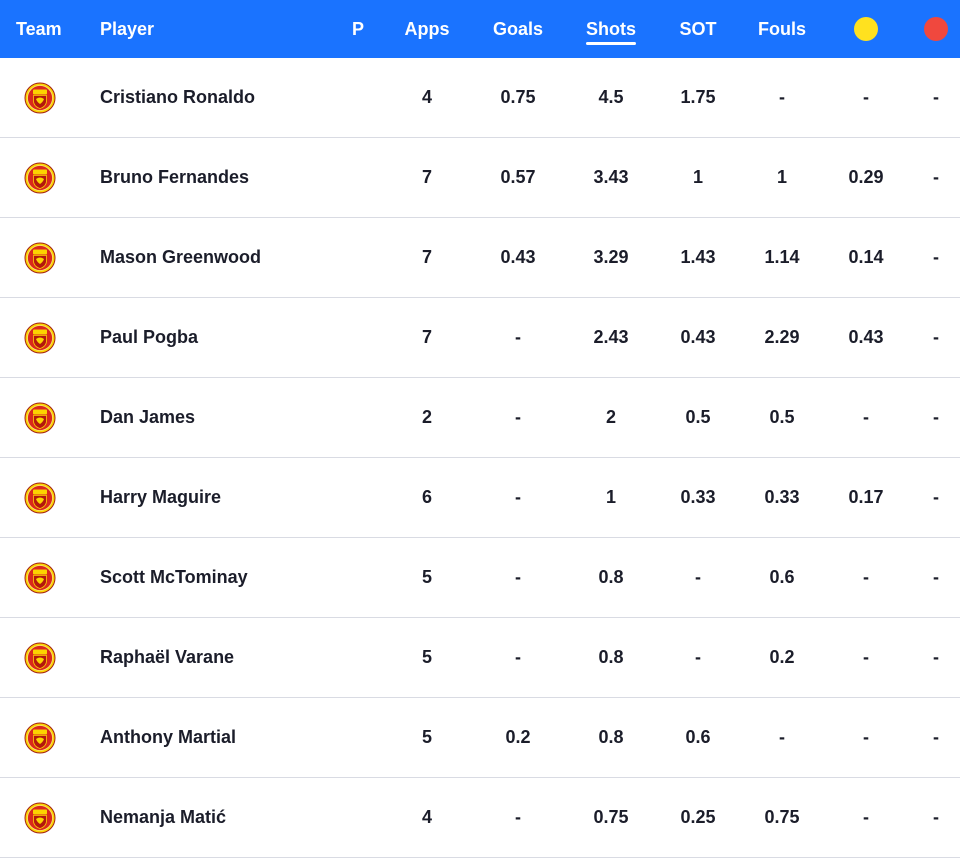  What do you see at coordinates (480, 98) in the screenshot?
I see `table-row: Cristiano Ronaldo 4 0.75 4.5 1.75 - - -` at bounding box center [480, 98].